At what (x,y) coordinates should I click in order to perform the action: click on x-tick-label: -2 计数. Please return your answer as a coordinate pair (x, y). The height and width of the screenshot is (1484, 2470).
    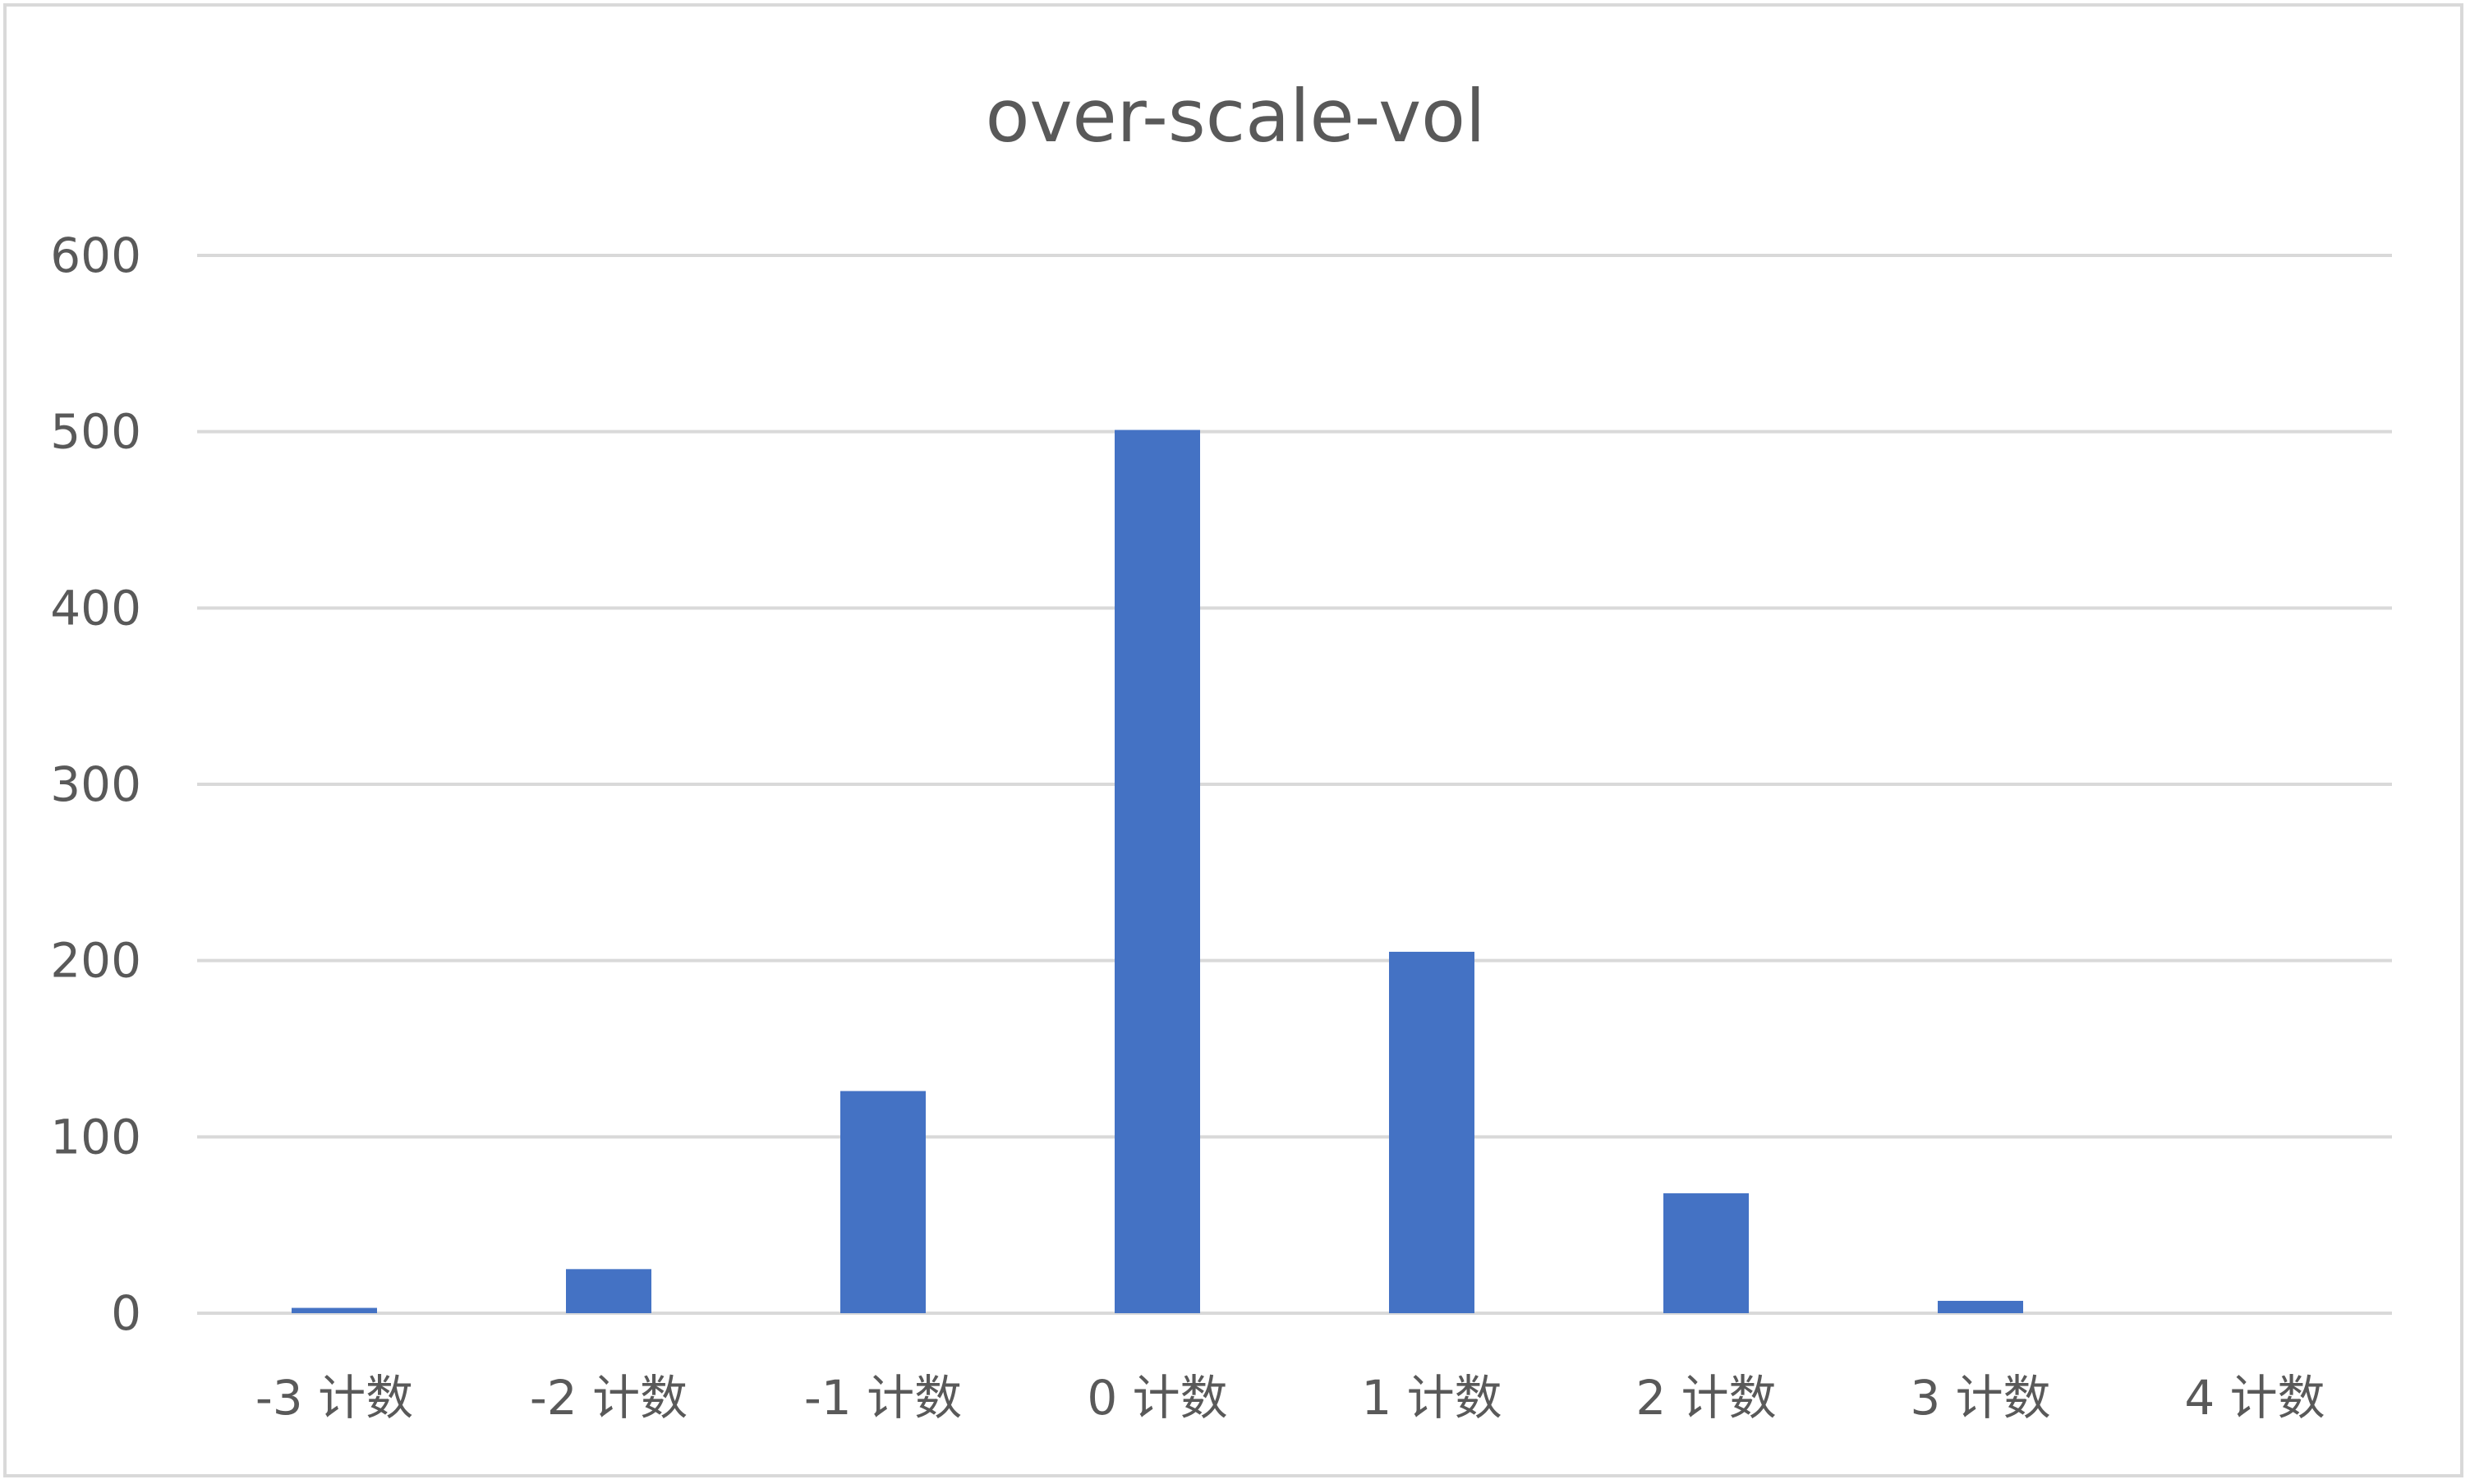
    Looking at the image, I should click on (609, 1398).